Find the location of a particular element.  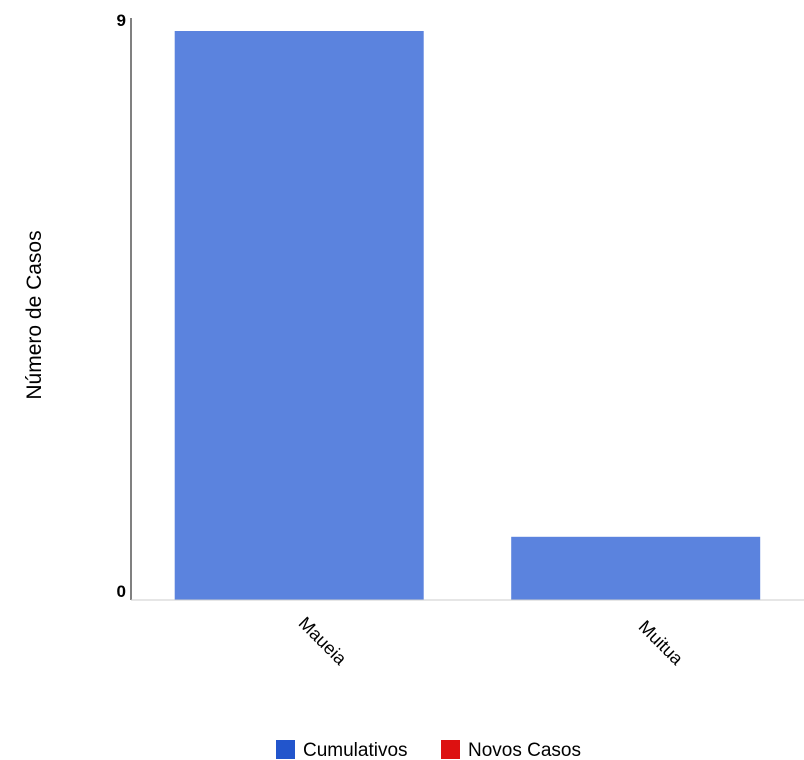

y-tick-label-min: 0 is located at coordinates (121, 591).